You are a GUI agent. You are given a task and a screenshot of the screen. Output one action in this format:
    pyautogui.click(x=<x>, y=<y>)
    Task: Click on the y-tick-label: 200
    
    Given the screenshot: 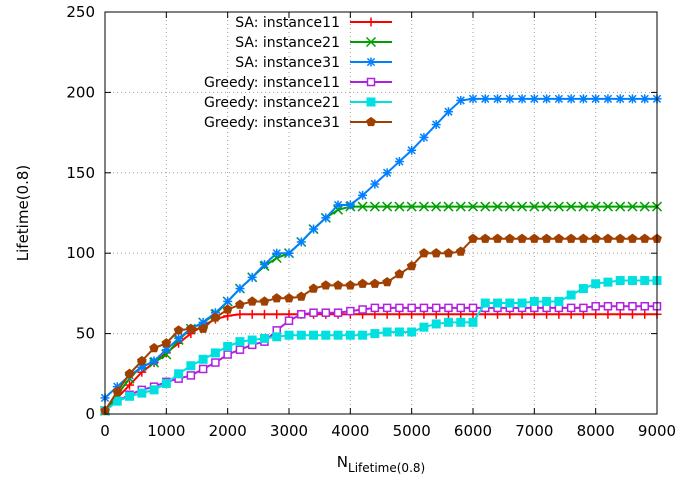 What is the action you would take?
    pyautogui.click(x=80, y=92)
    